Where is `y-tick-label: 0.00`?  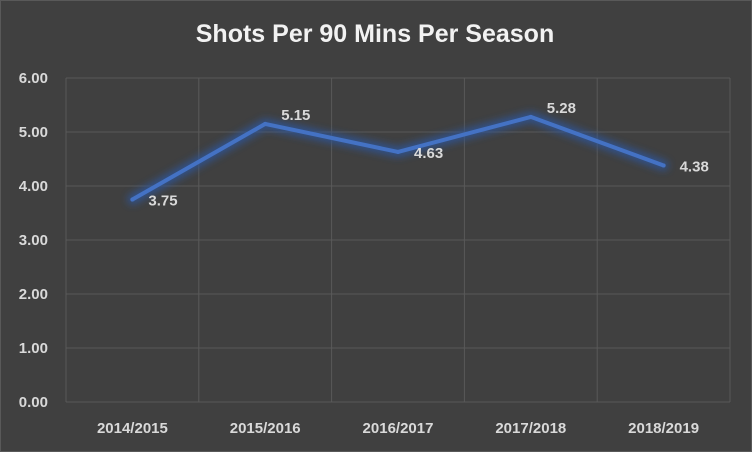 y-tick-label: 0.00 is located at coordinates (33, 402).